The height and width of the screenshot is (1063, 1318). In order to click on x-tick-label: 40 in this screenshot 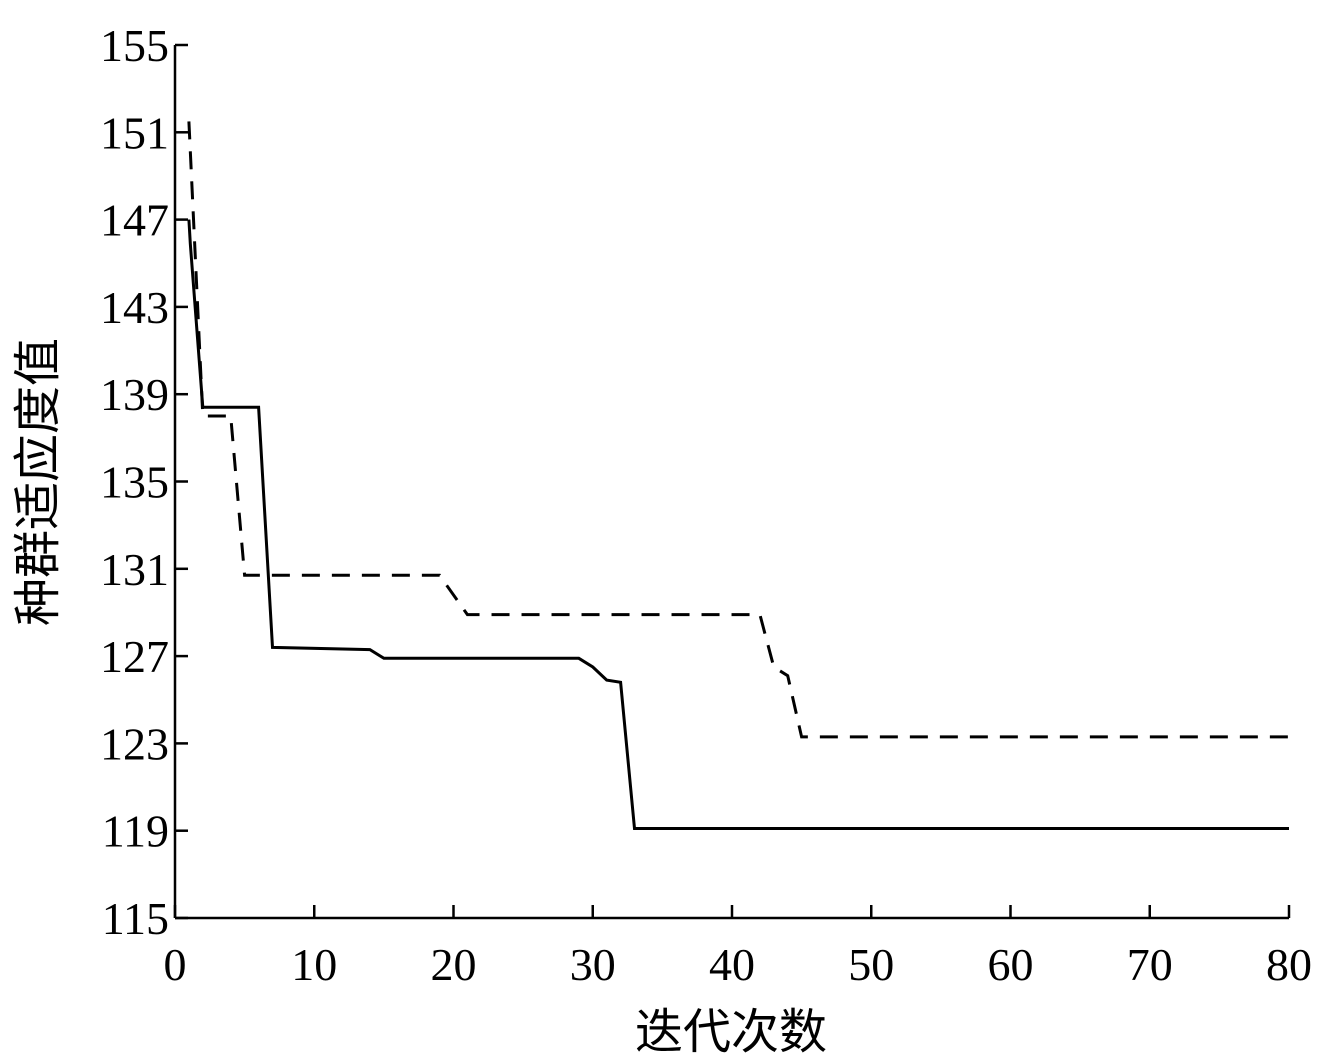, I will do `click(732, 964)`.